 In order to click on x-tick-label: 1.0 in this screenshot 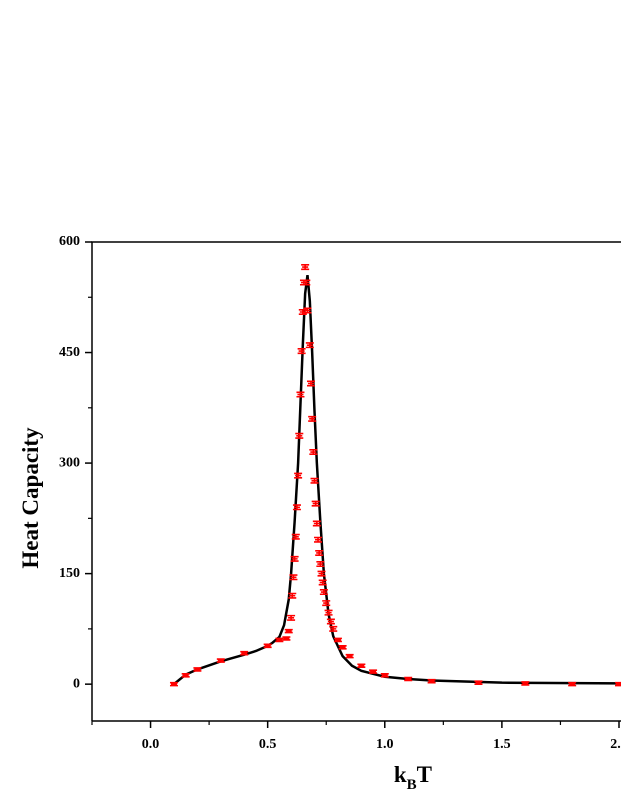, I will do `click(385, 744)`.